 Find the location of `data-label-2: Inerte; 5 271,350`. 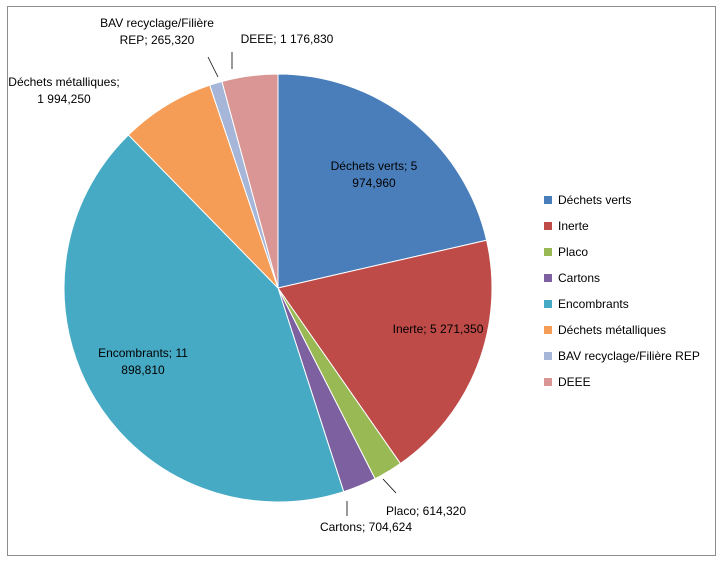

data-label-2: Inerte; 5 271,350 is located at coordinates (438, 329).